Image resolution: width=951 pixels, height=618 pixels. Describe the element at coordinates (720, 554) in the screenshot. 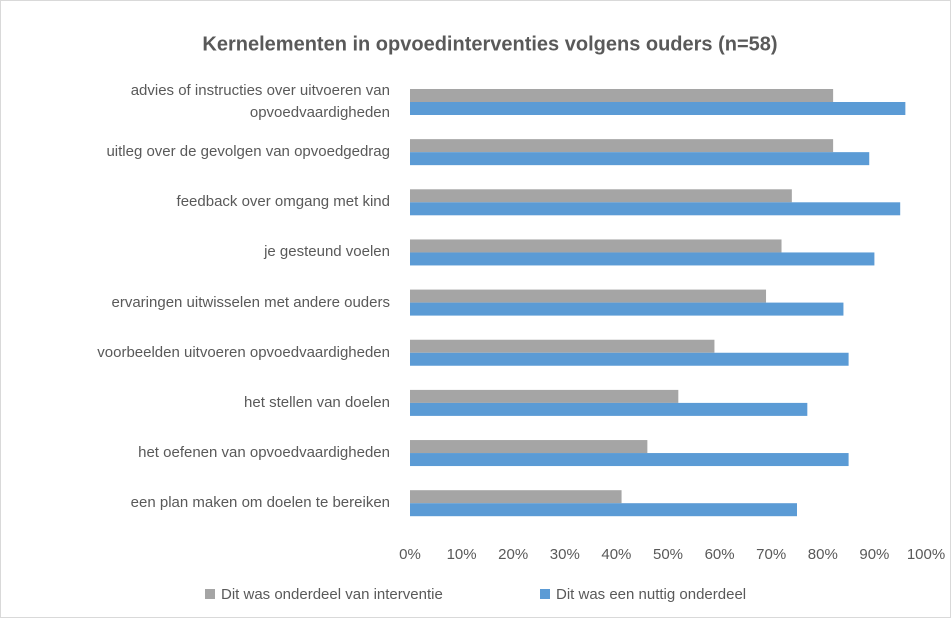

I see `x-tick-label: 60%` at that location.